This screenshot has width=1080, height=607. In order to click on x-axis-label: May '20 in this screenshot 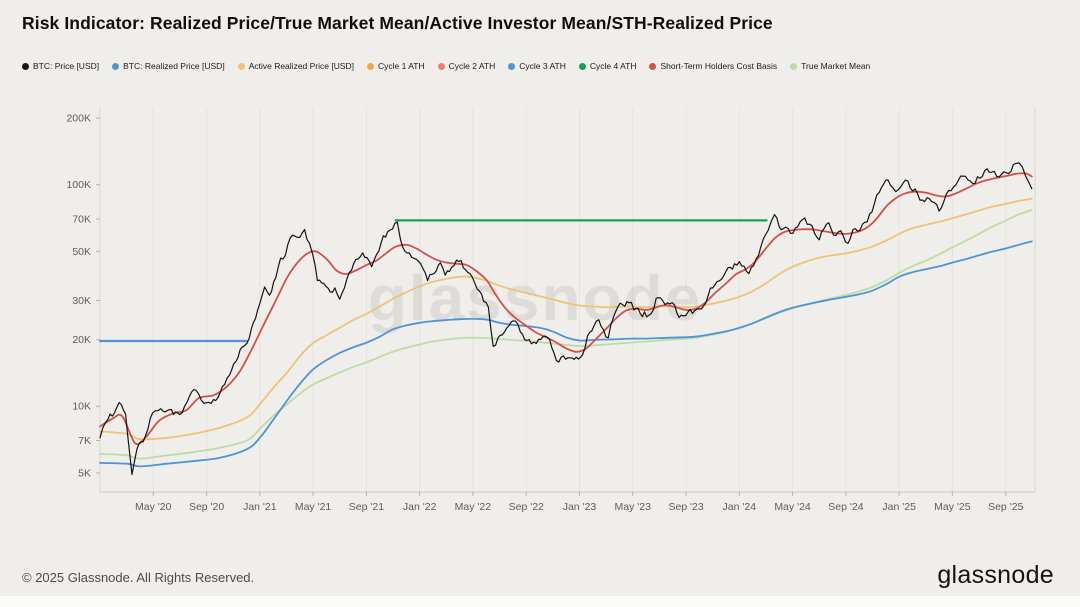, I will do `click(153, 507)`.